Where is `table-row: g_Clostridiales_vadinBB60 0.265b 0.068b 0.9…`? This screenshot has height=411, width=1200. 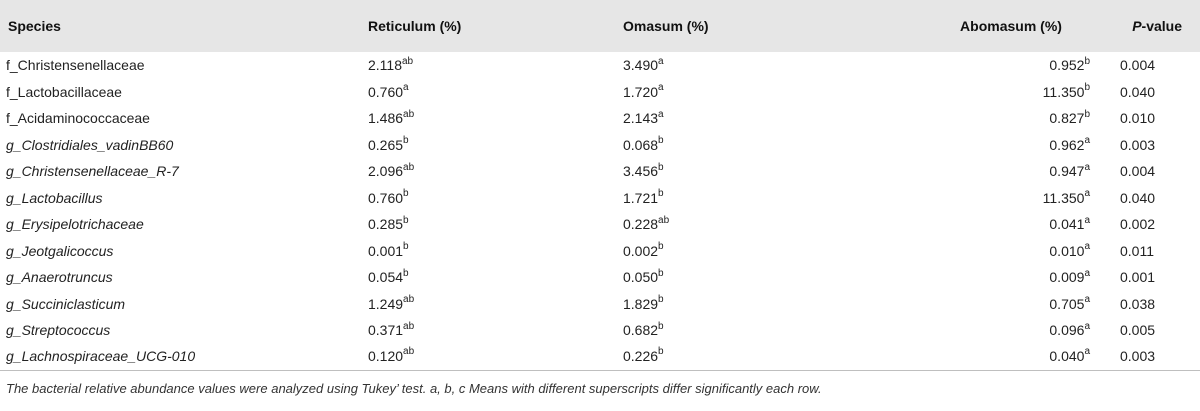 table-row: g_Clostridiales_vadinBB60 0.265b 0.068b 0.9… is located at coordinates (600, 145).